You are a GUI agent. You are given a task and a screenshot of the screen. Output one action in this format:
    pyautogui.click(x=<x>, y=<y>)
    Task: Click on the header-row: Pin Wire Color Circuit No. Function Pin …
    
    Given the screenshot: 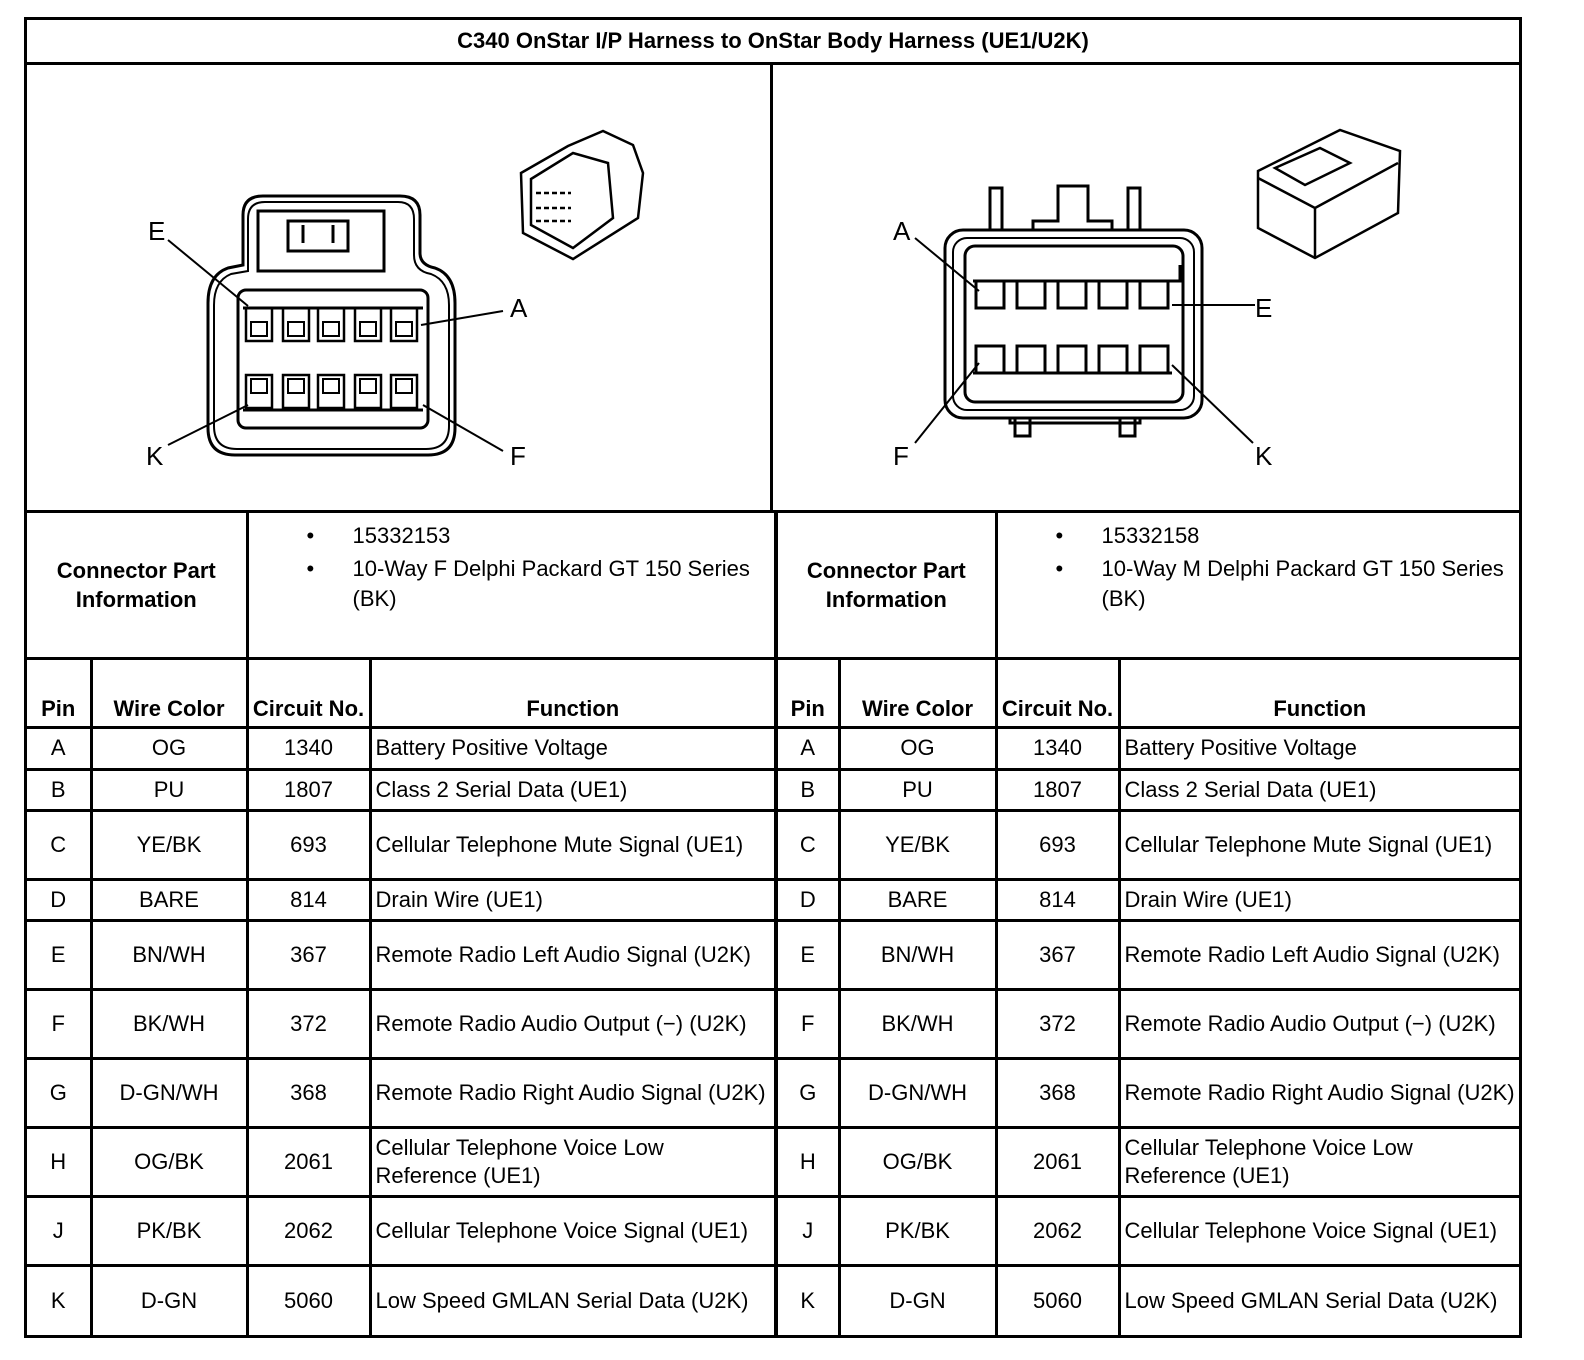 What is the action you would take?
    pyautogui.click(x=773, y=692)
    